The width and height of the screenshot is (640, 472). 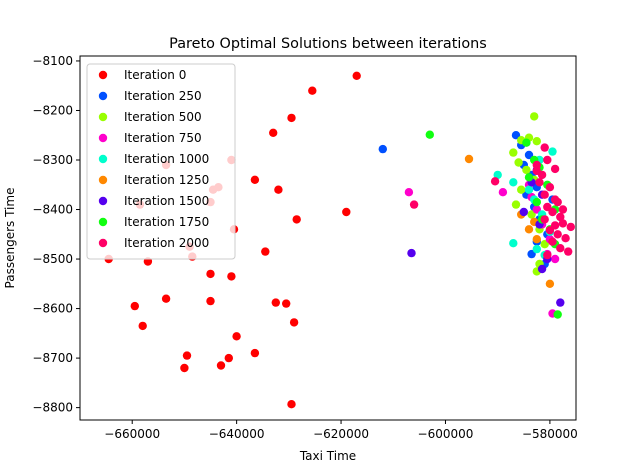 I want to click on y-tick-label: −8500, so click(x=52, y=259).